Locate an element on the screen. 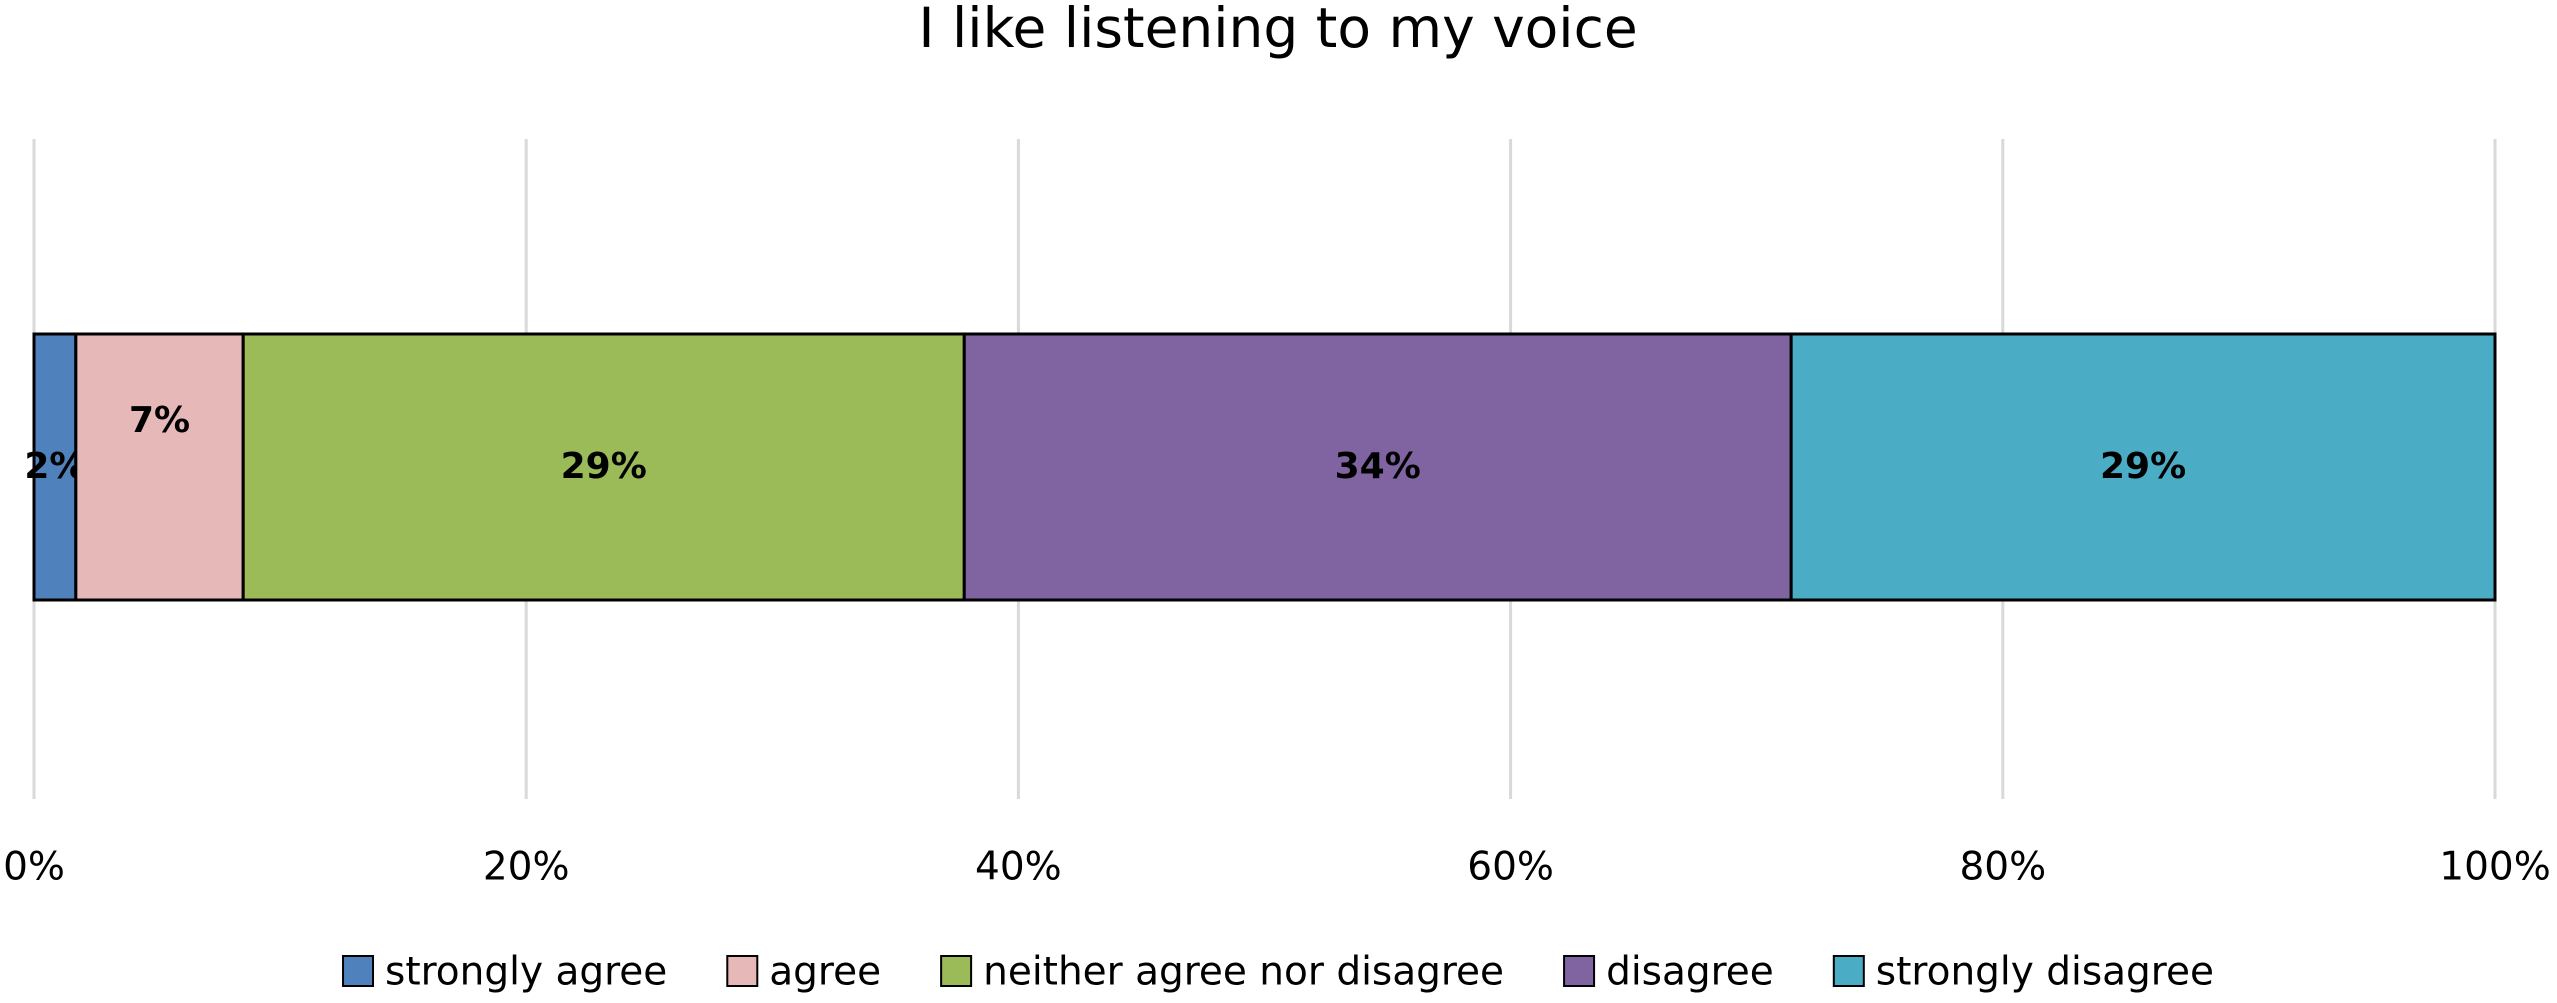 The height and width of the screenshot is (1003, 2557). legend-label: strongly disagree is located at coordinates (2045, 972).